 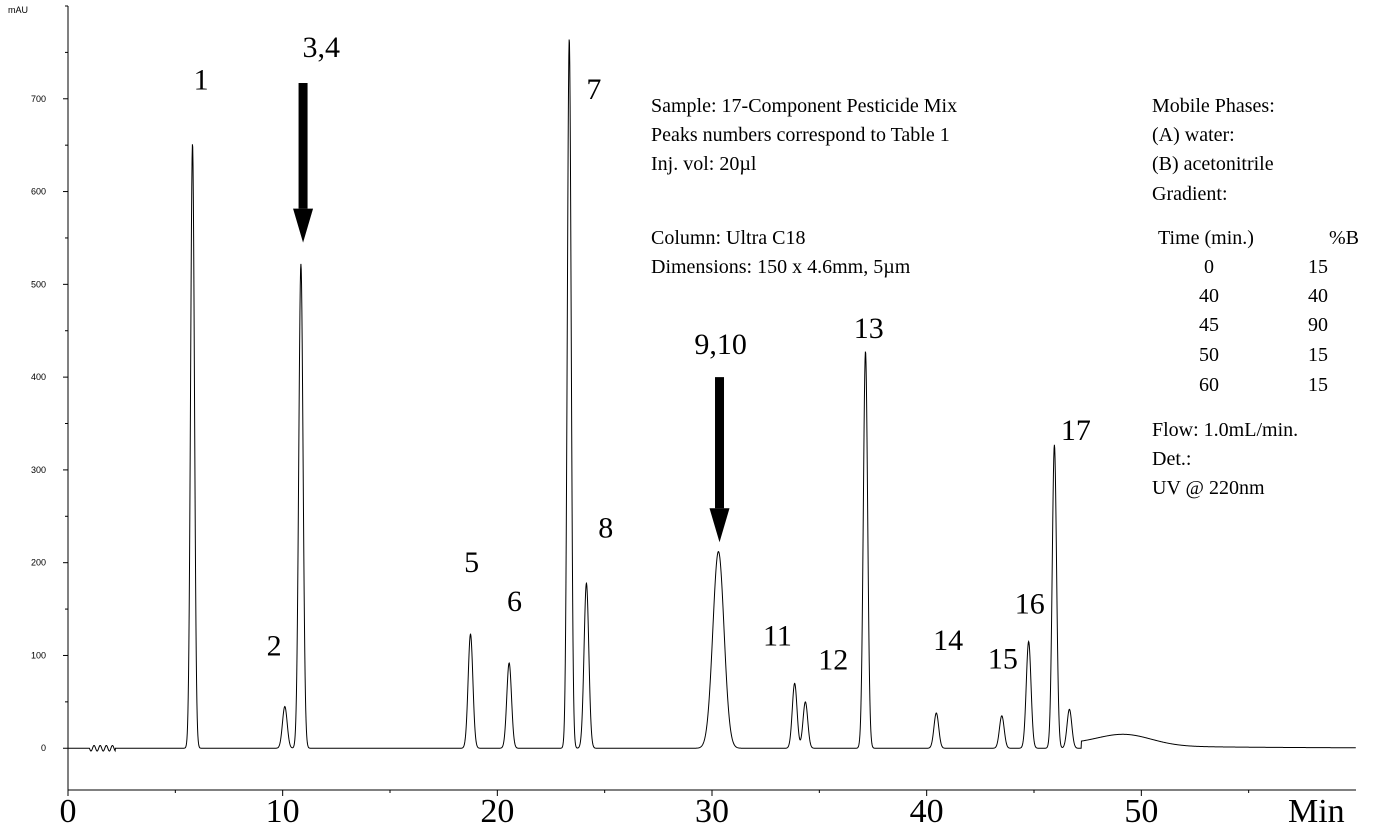 What do you see at coordinates (322, 47) in the screenshot?
I see `peak-label: 3,4` at bounding box center [322, 47].